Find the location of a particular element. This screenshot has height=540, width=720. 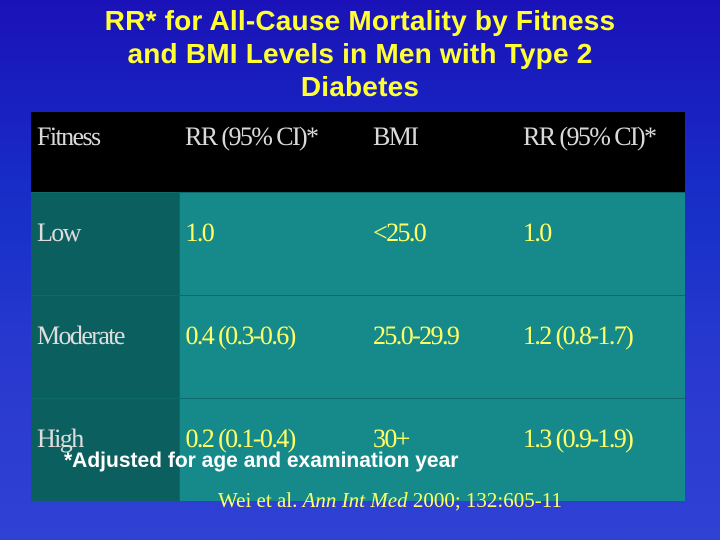

citation: Wei et al. Ann Int Med 2000; 132:605-11 is located at coordinates (390, 500).